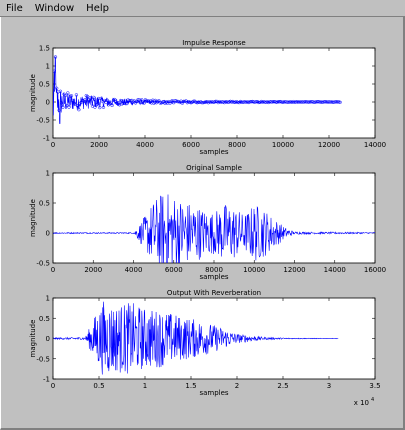 The height and width of the screenshot is (430, 405). I want to click on chart-title: Output With Reverberation, so click(214, 293).